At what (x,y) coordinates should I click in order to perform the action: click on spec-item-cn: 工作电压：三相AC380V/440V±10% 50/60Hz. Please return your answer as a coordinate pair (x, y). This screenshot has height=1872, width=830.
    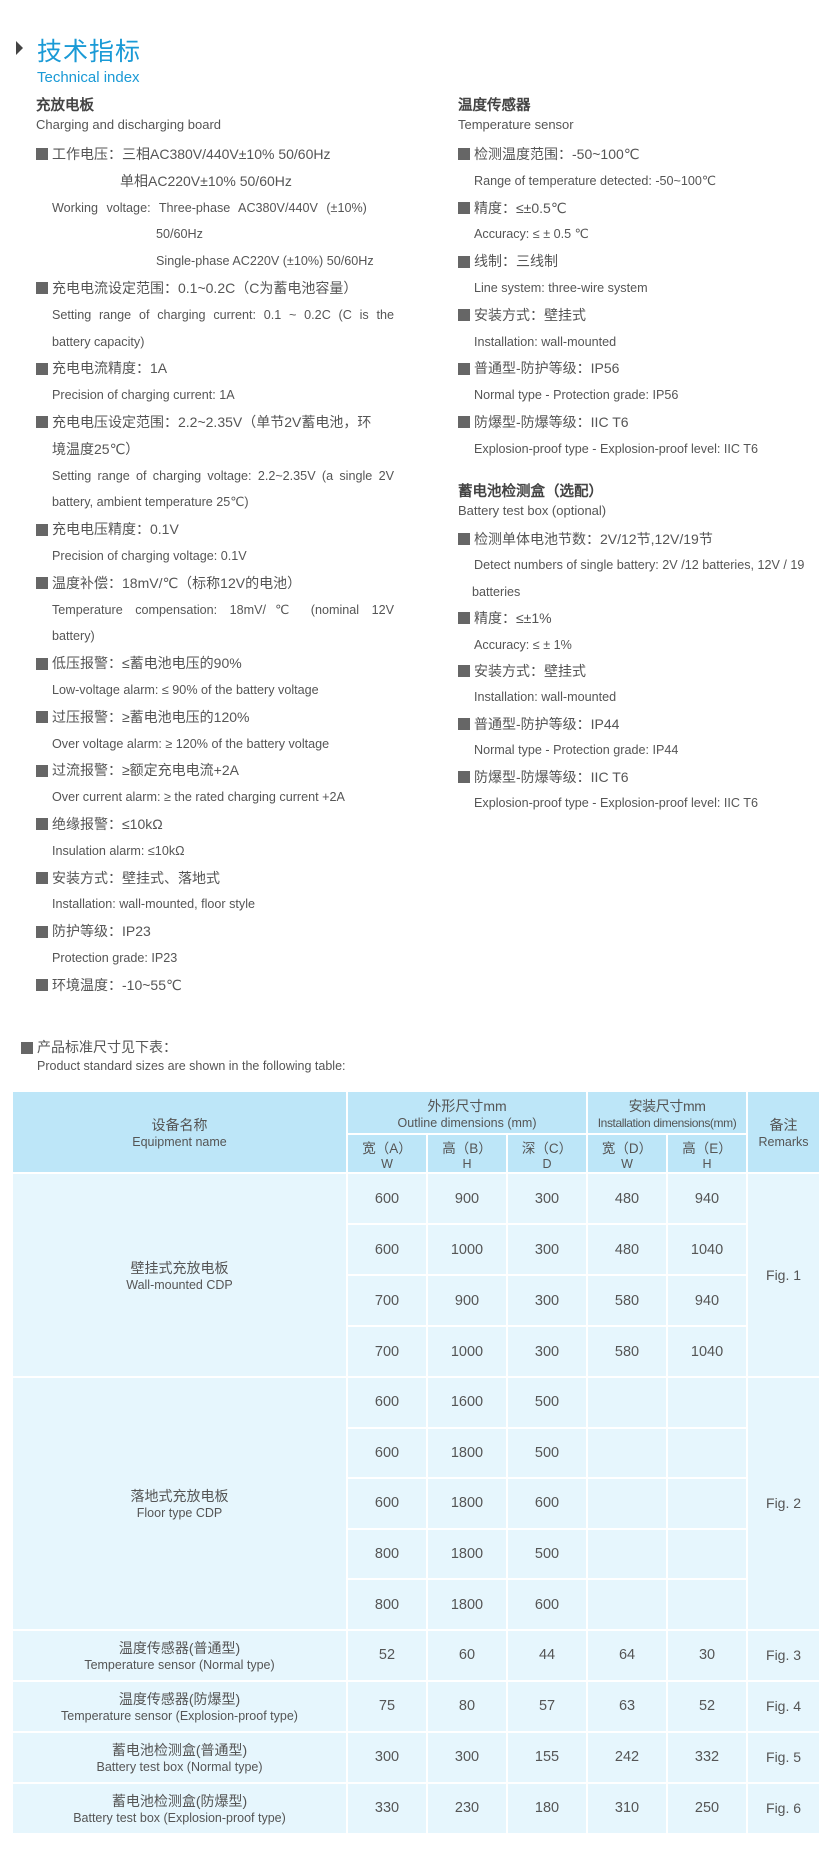
    Looking at the image, I should click on (191, 154).